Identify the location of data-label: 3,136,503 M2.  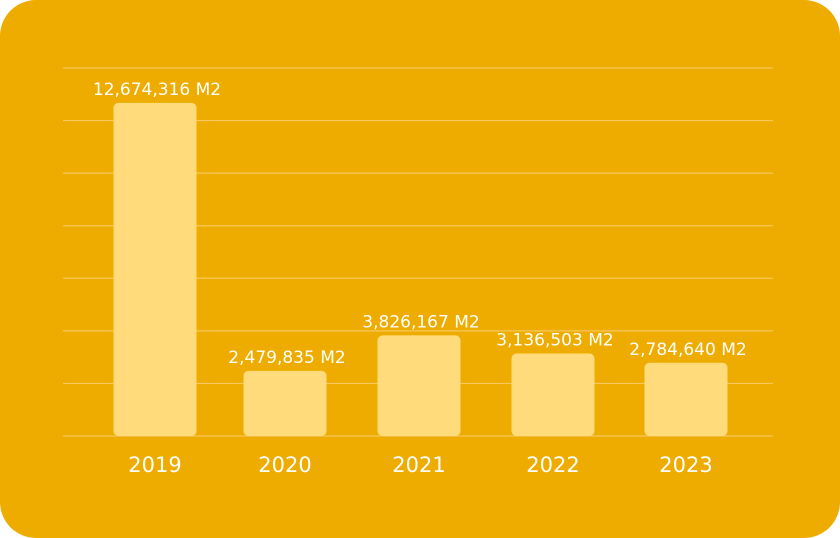
(554, 341).